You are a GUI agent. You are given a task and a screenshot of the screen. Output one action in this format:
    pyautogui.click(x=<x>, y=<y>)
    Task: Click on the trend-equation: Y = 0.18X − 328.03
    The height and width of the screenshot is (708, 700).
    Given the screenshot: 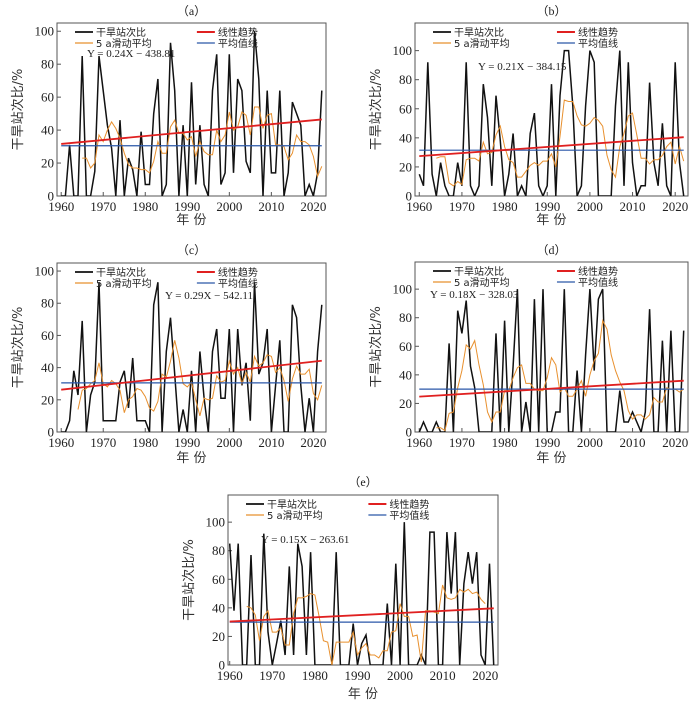 What is the action you would take?
    pyautogui.click(x=474, y=295)
    